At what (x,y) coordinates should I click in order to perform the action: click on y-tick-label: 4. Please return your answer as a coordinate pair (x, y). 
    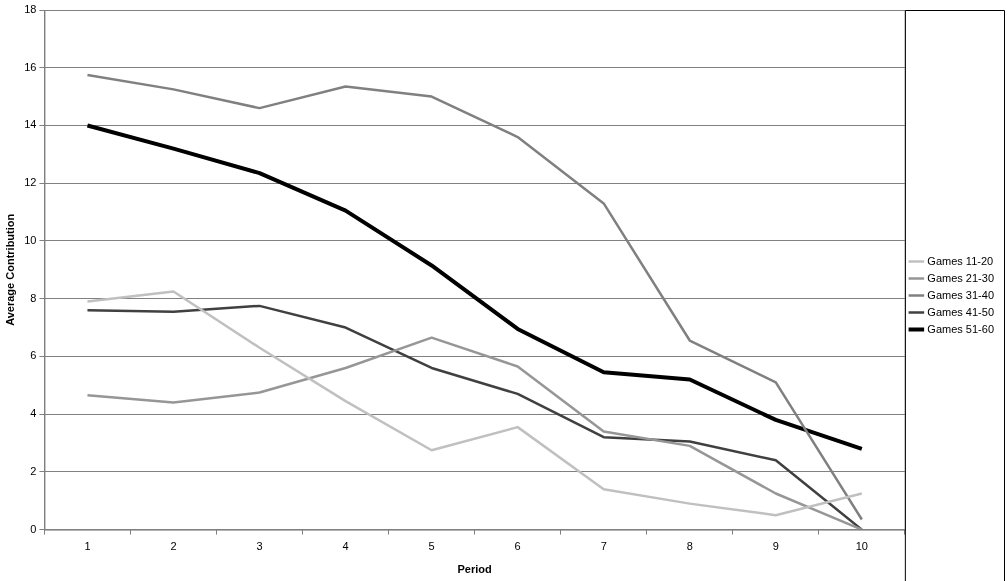
    Looking at the image, I should click on (33, 413).